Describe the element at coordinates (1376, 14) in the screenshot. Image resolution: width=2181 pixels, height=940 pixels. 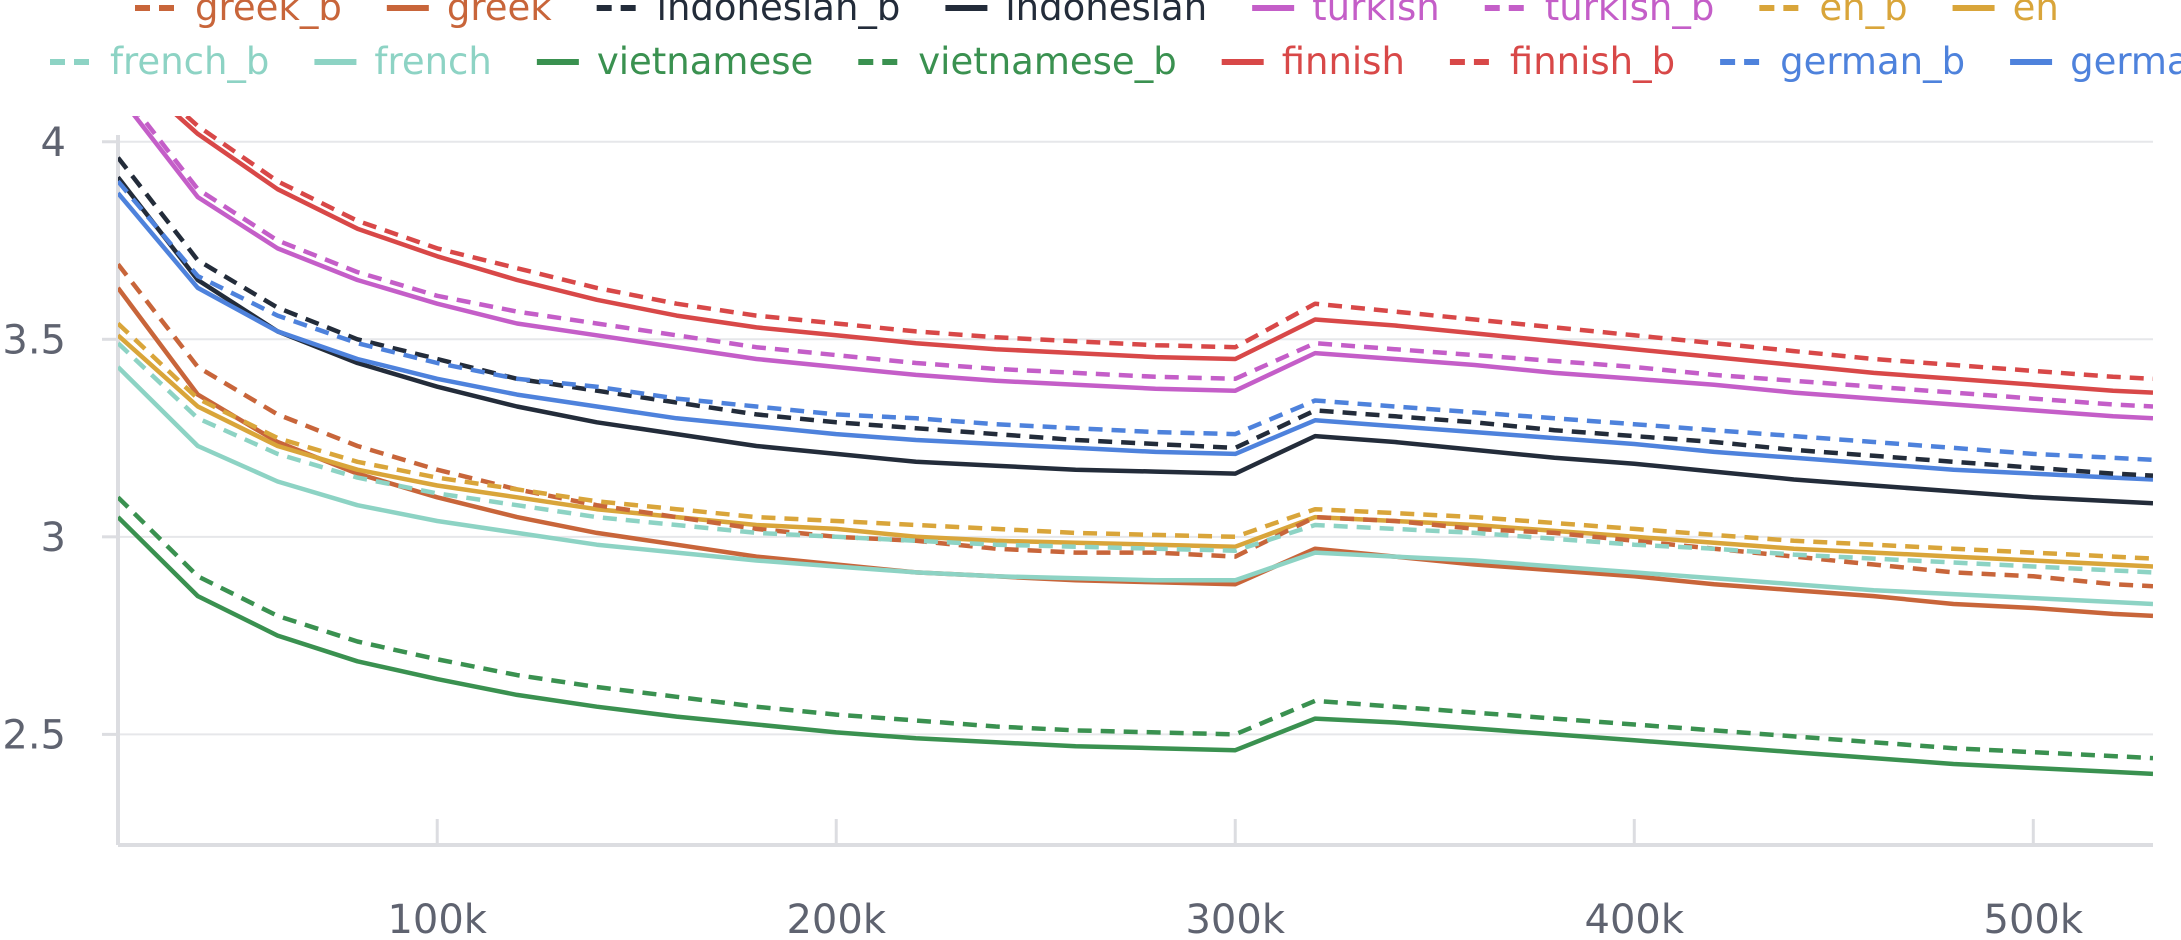
I see `legend-label-turkish: turkish` at that location.